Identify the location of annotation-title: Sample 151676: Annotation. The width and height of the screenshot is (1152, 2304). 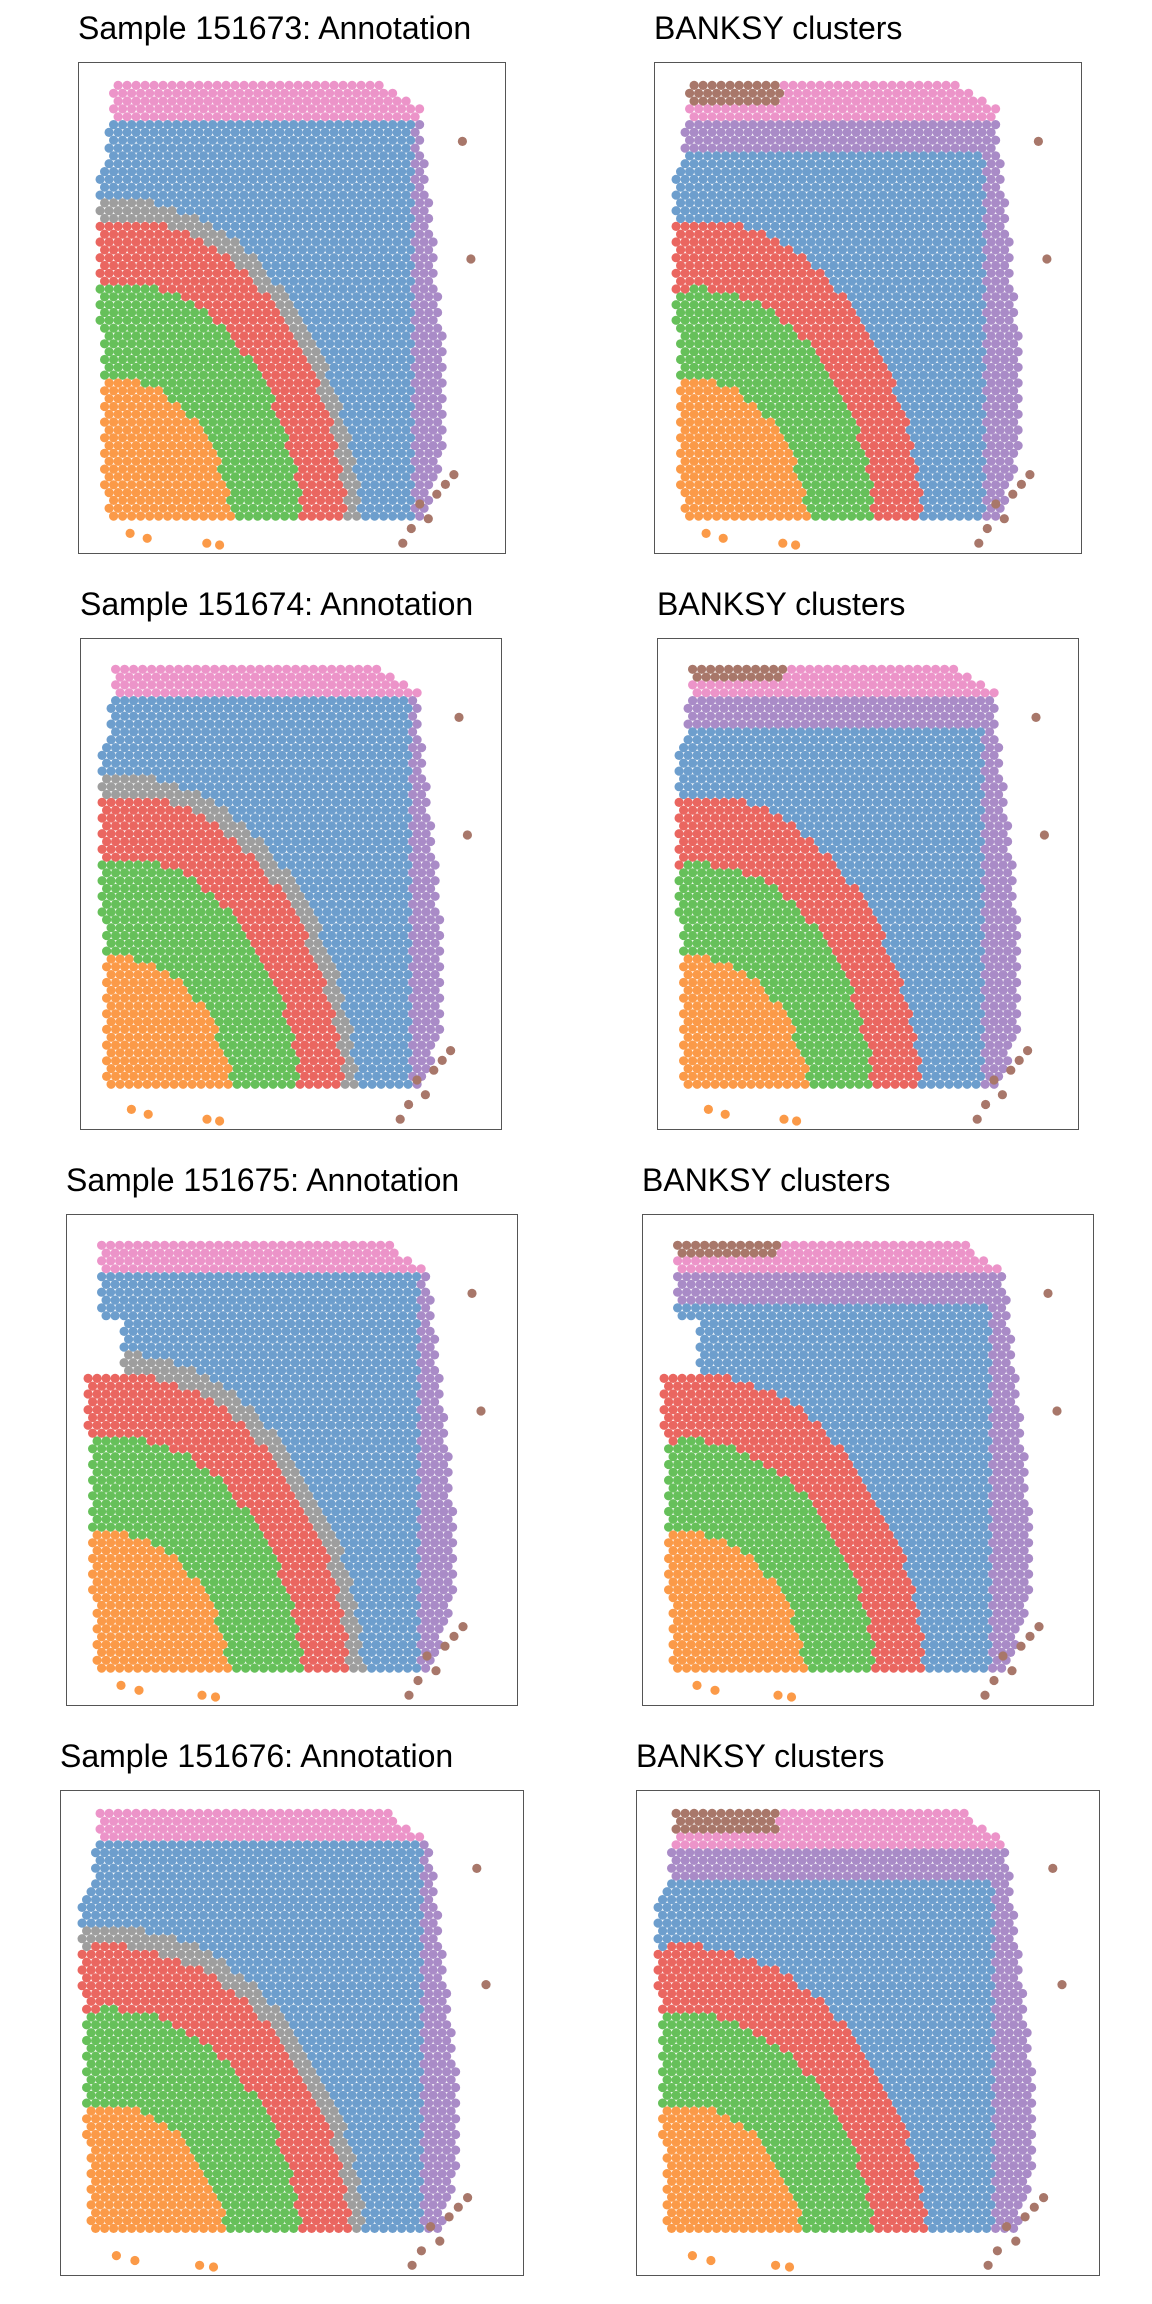
(257, 1756).